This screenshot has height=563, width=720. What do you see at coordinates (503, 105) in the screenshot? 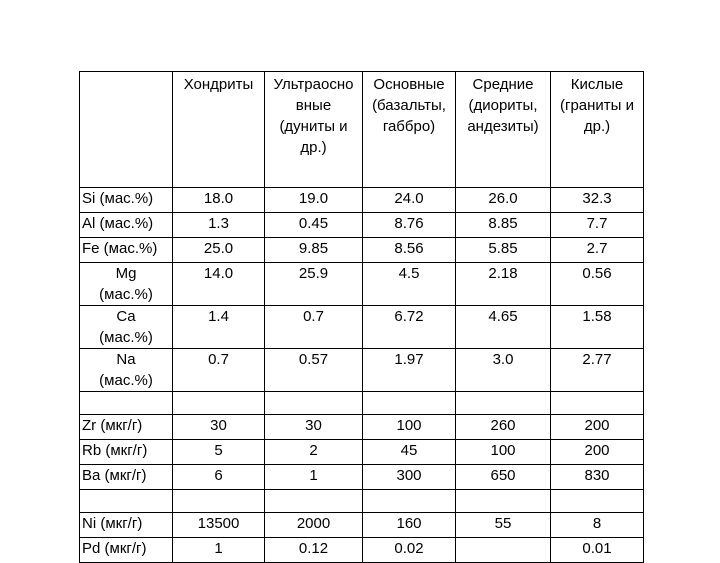
I see `header-line: (диориты,` at bounding box center [503, 105].